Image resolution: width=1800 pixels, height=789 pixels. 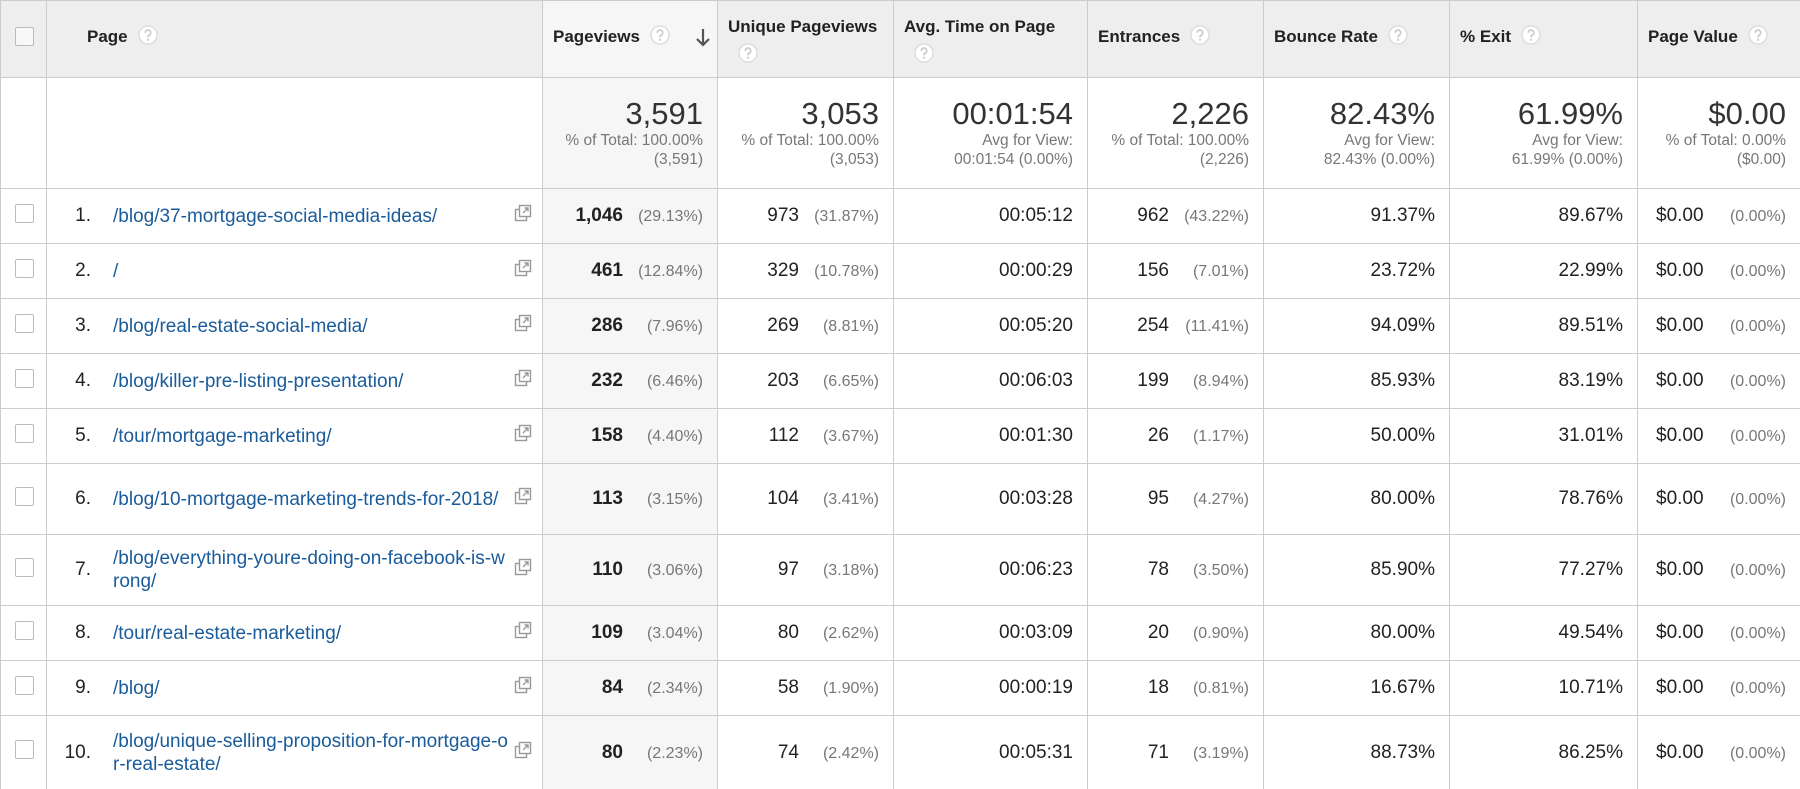 I want to click on metric-percent: (3.15%), so click(x=674, y=499).